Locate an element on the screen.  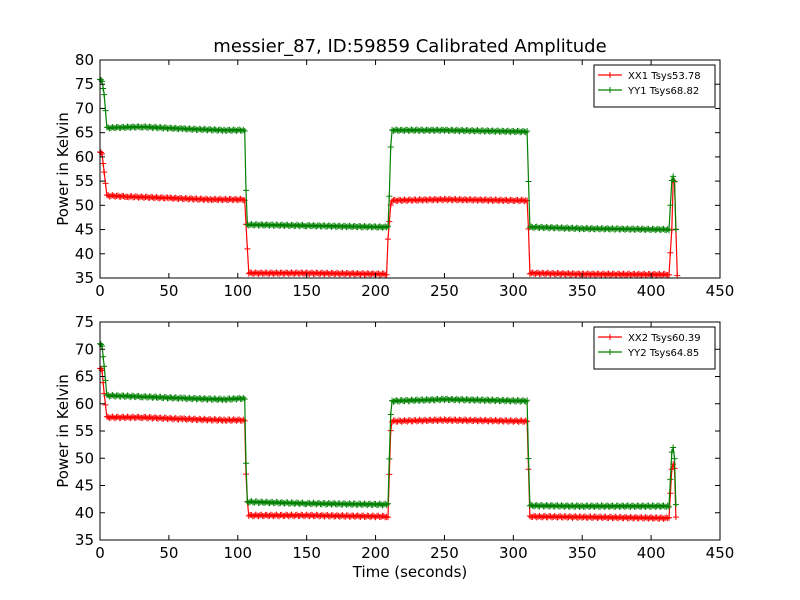
top-y-tick-label: 60 is located at coordinates (84, 157).